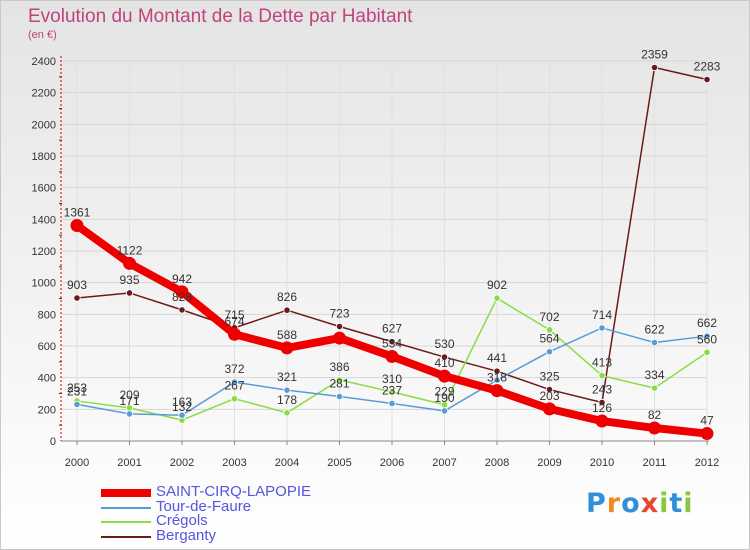 The height and width of the screenshot is (550, 750). Describe the element at coordinates (287, 335) in the screenshot. I see `data-label: 588` at that location.